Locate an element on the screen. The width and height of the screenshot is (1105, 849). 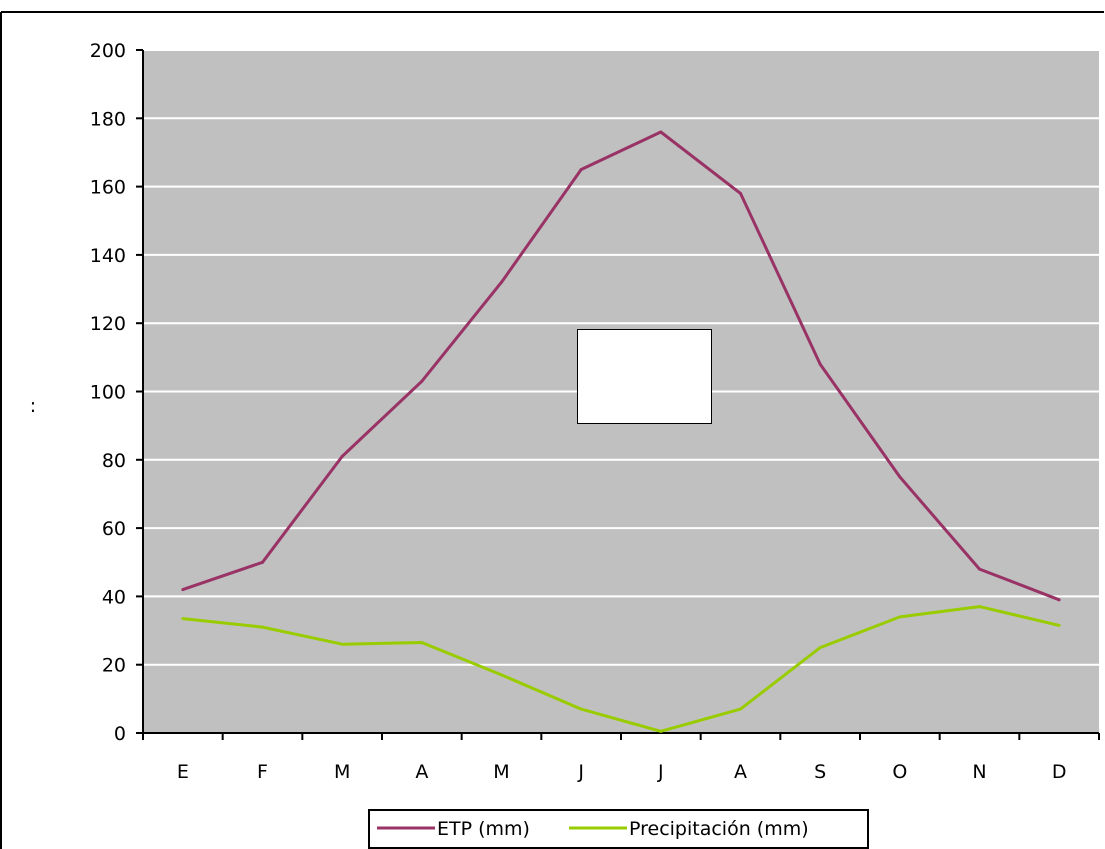
x-tick-label: F is located at coordinates (262, 772).